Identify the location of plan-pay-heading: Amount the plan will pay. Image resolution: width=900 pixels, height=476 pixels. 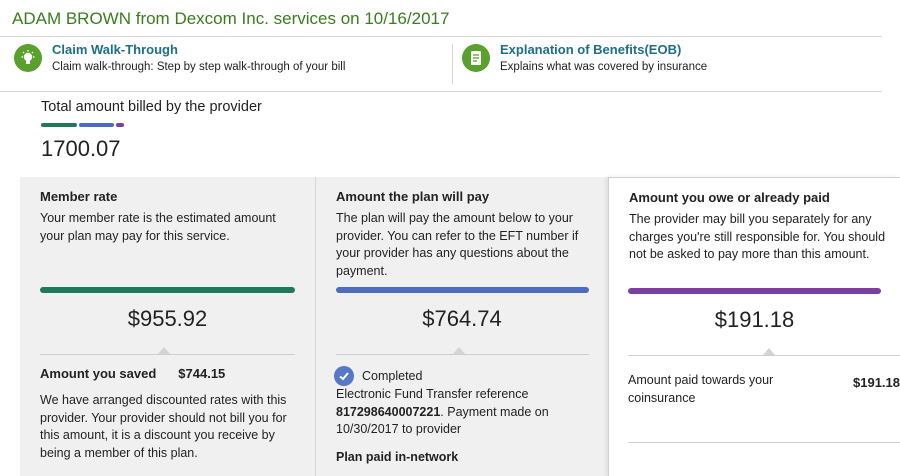
(413, 196).